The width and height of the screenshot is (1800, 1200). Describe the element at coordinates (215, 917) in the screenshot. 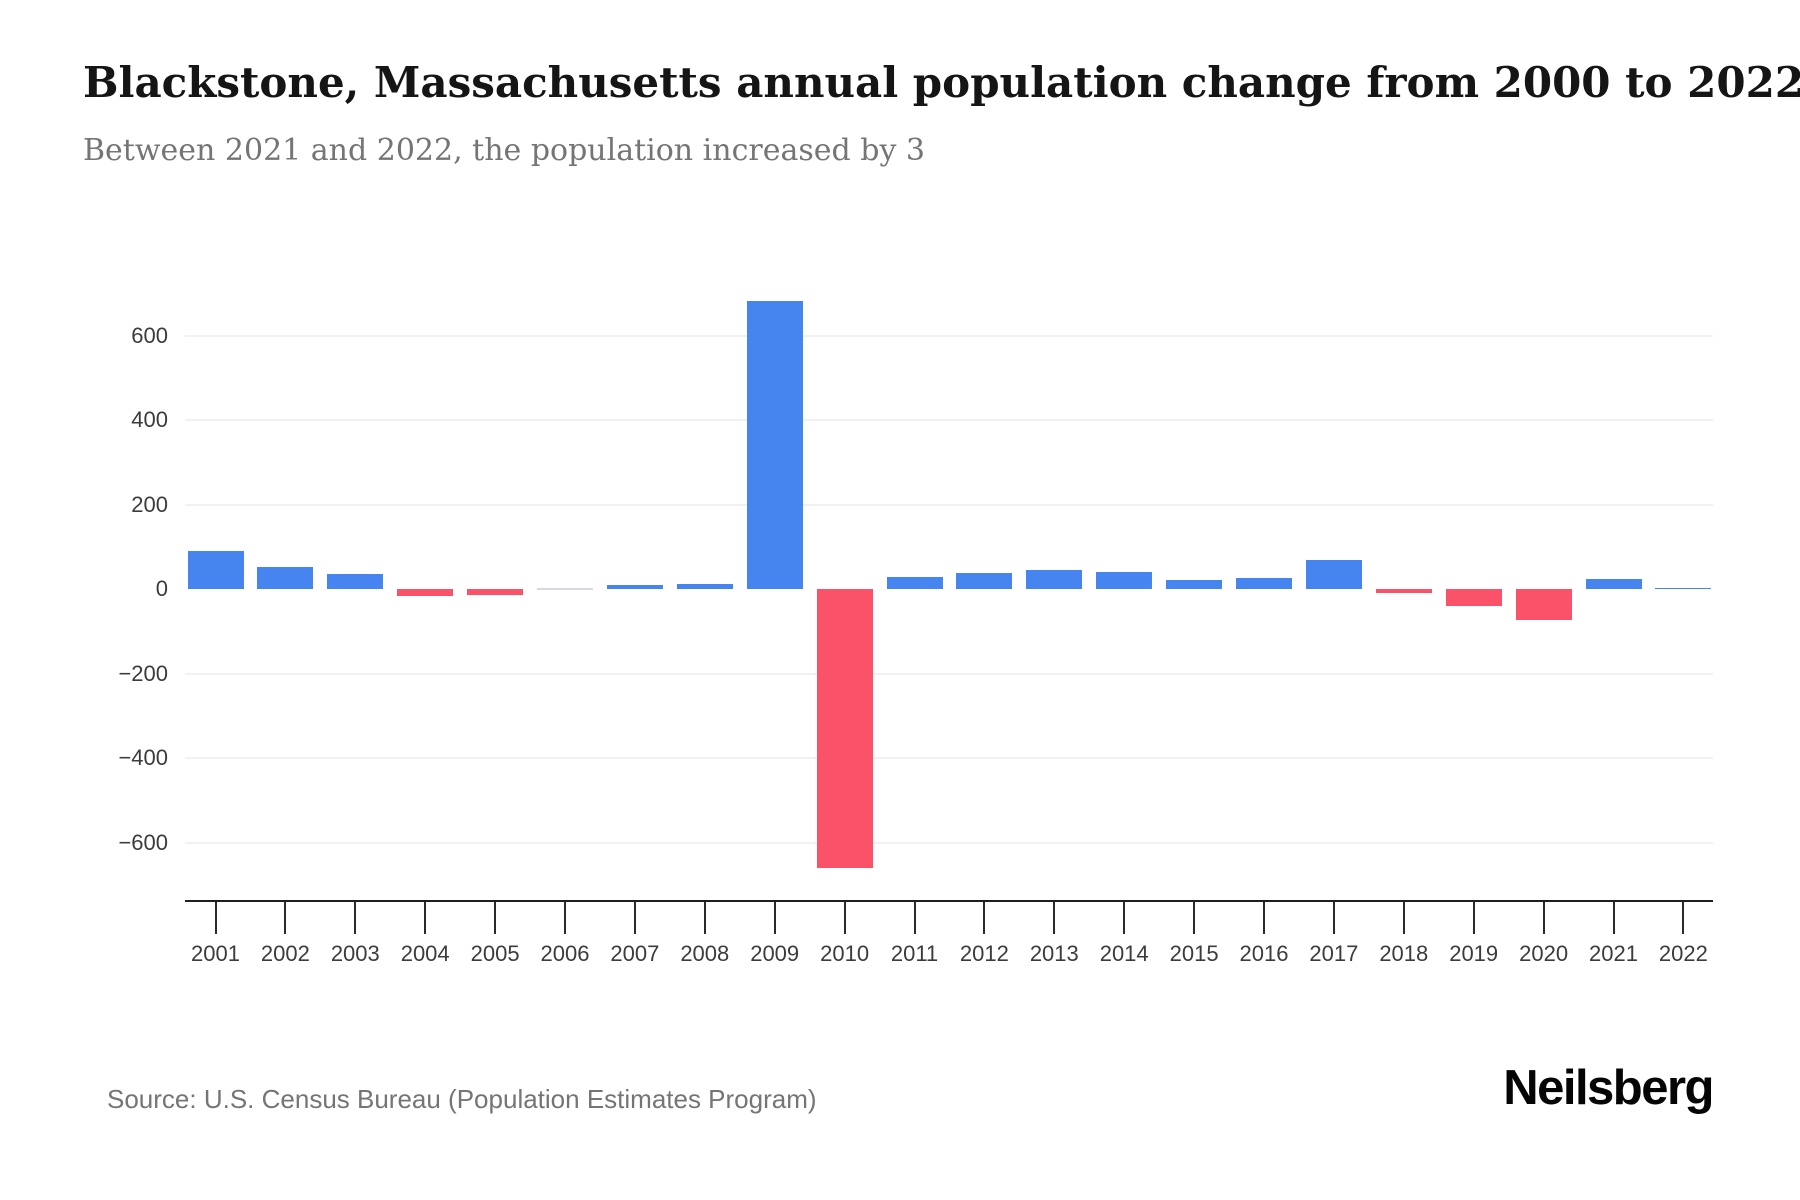

I see `x-tick-2001` at that location.